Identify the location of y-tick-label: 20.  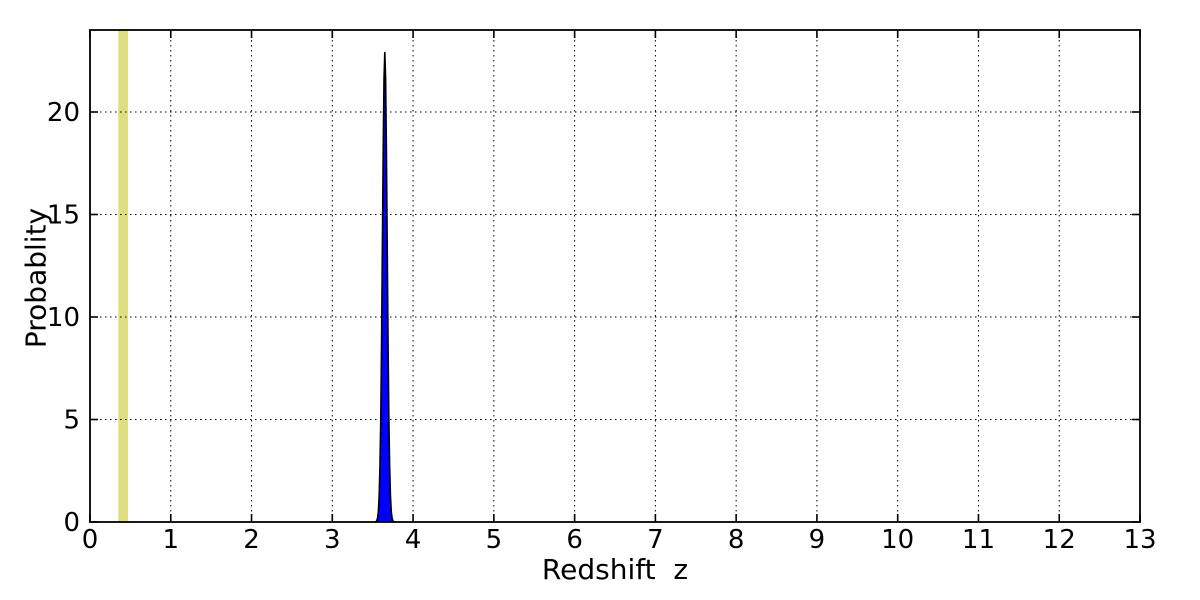
(63, 113).